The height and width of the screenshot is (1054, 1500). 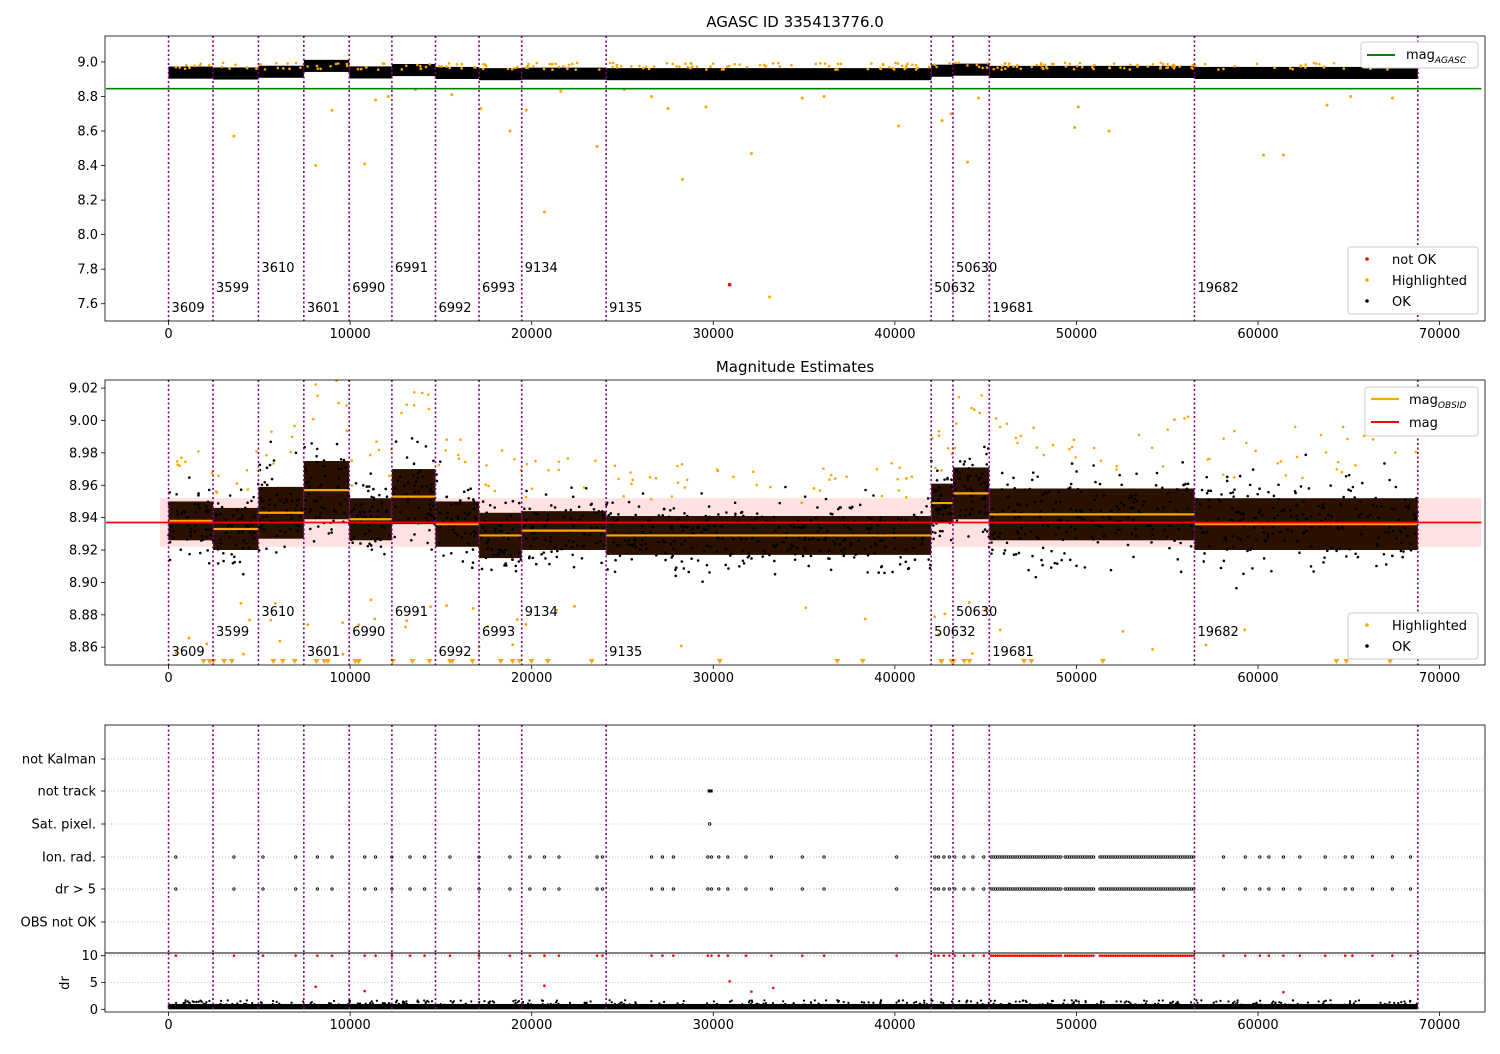 I want to click on legend-highlighted-marker, so click(x=1367, y=280).